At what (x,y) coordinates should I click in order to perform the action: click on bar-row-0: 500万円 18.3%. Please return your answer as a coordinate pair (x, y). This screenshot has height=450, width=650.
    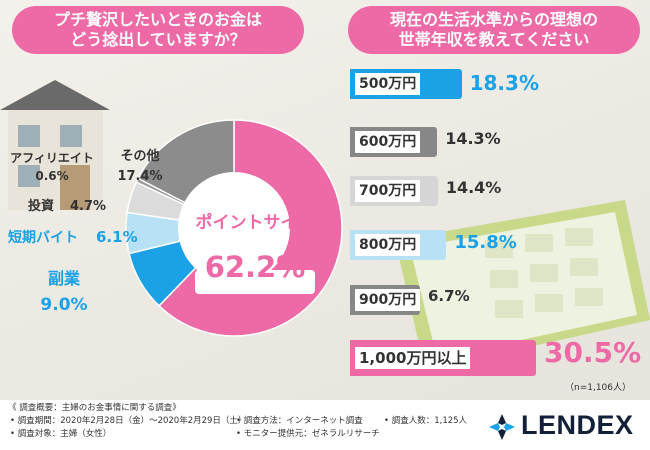
    Looking at the image, I should click on (500, 84).